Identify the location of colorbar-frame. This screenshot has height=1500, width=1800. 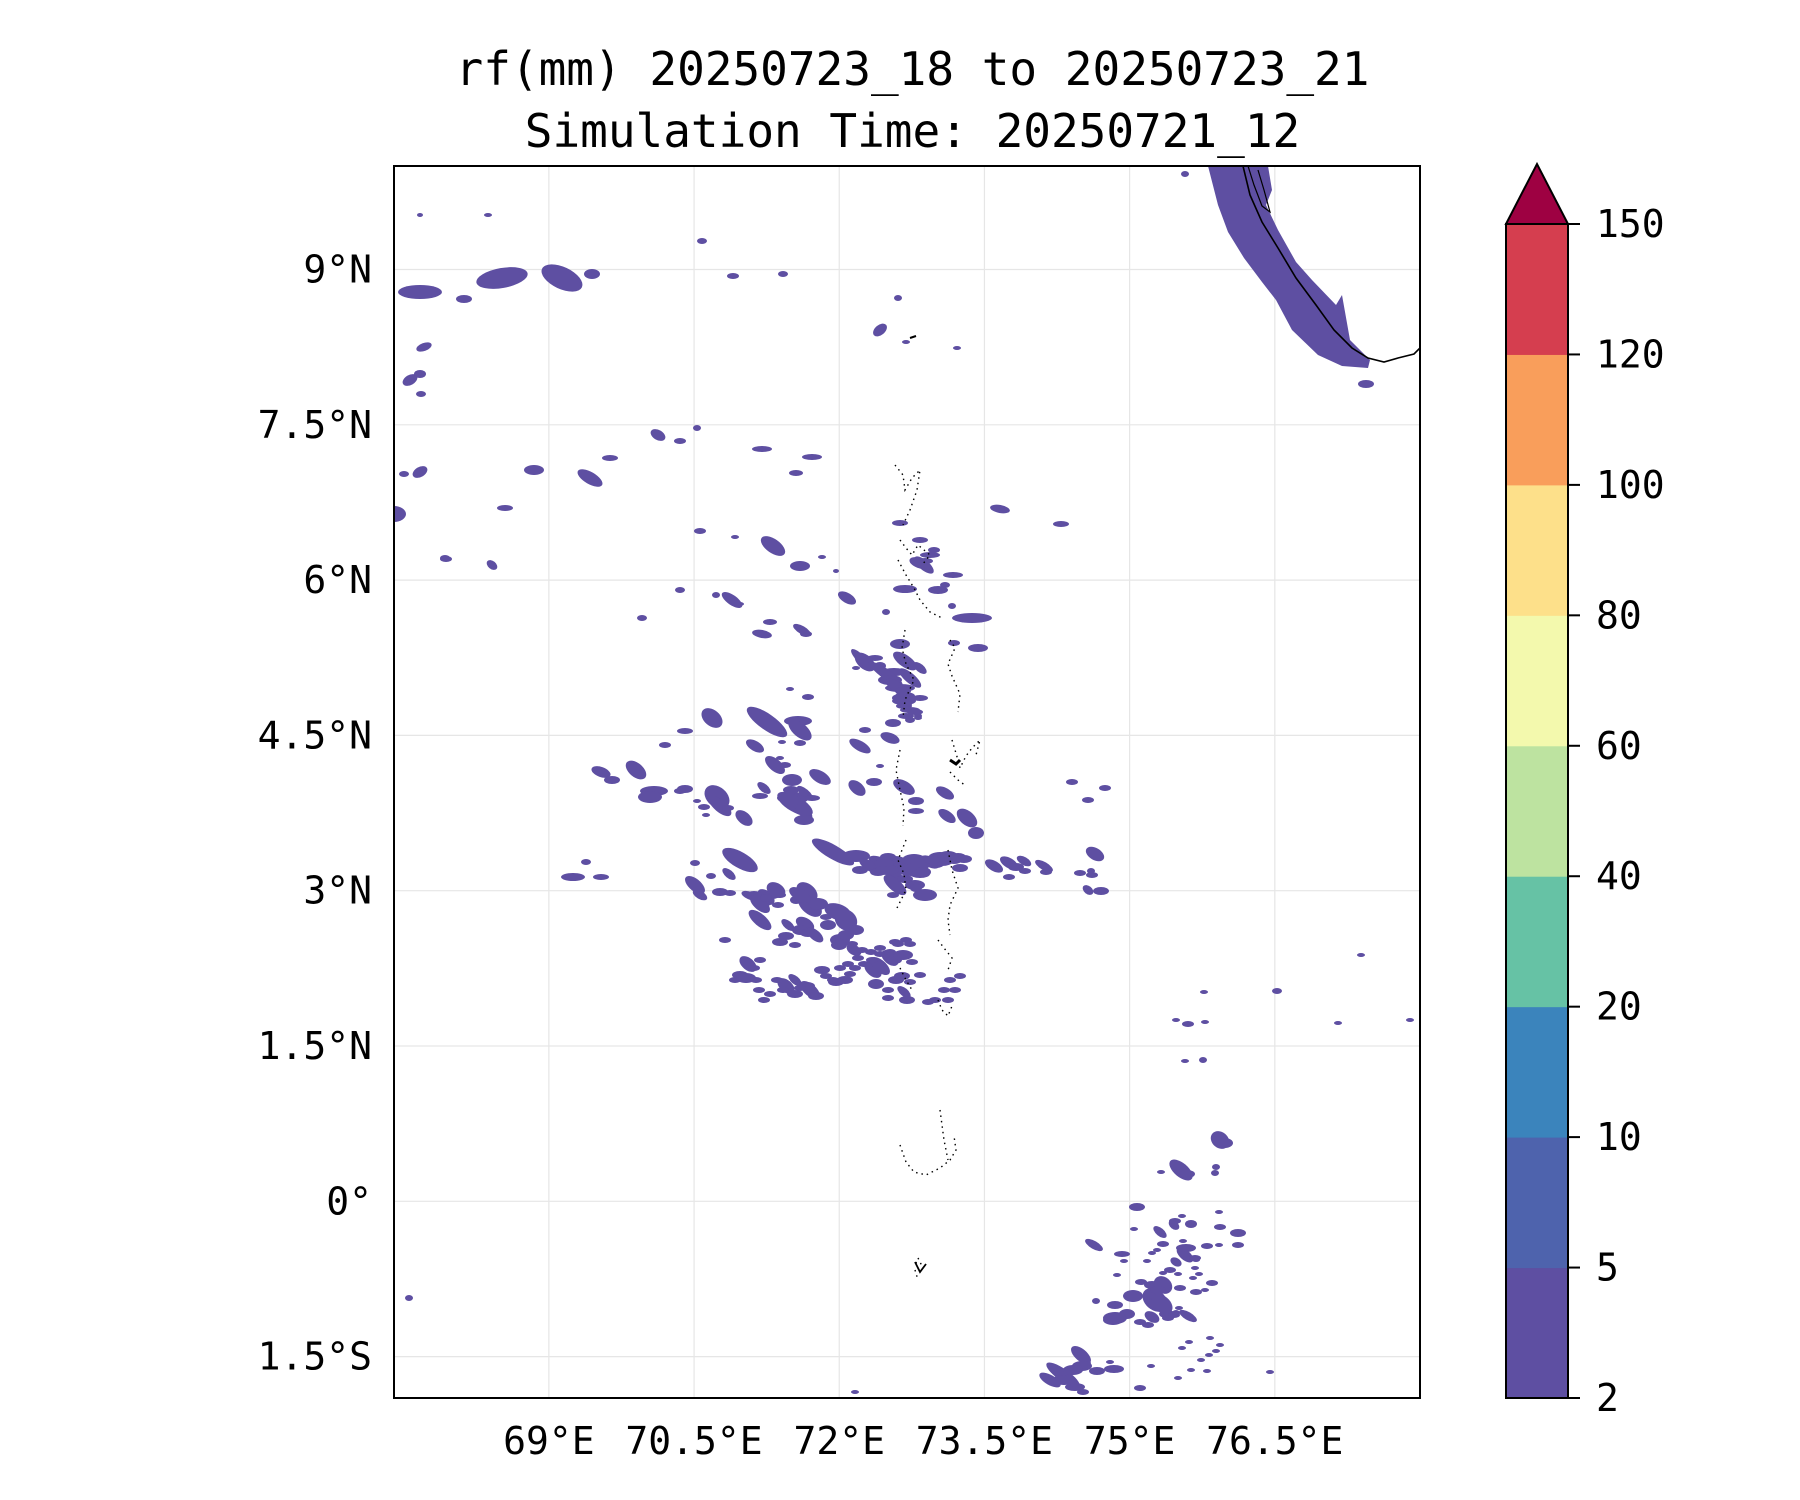
(1537, 811).